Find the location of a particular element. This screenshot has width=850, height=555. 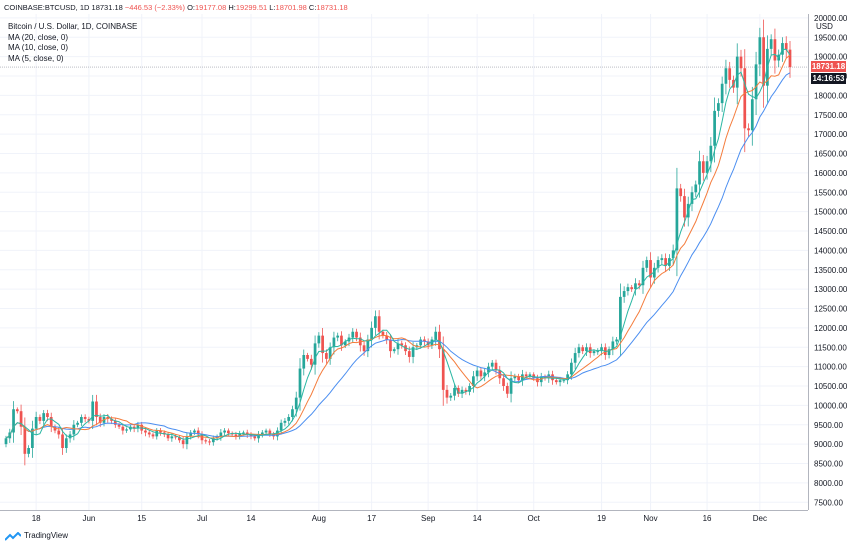

low-value: 18701.98 is located at coordinates (291, 7).